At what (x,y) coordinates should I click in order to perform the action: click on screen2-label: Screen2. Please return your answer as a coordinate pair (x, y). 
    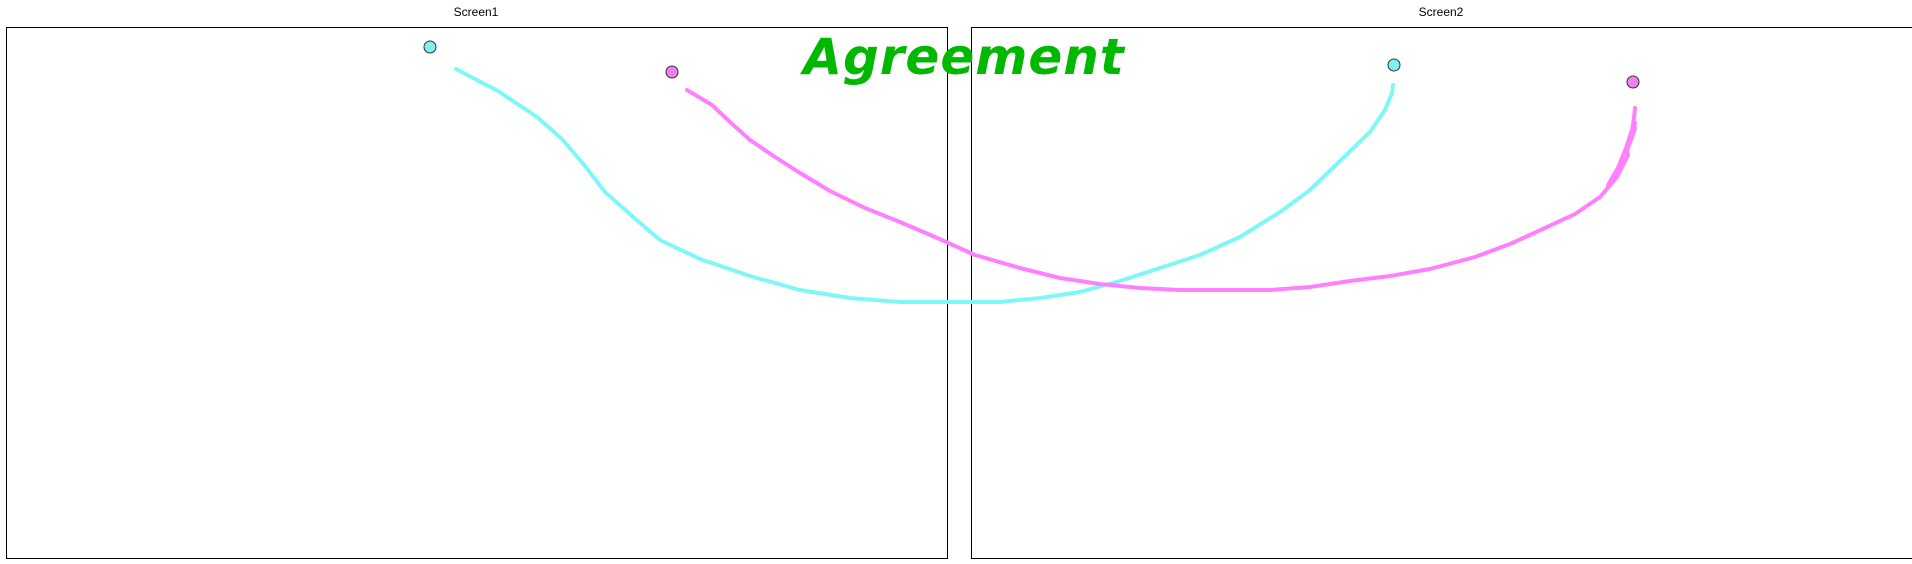
    Looking at the image, I should click on (1441, 12).